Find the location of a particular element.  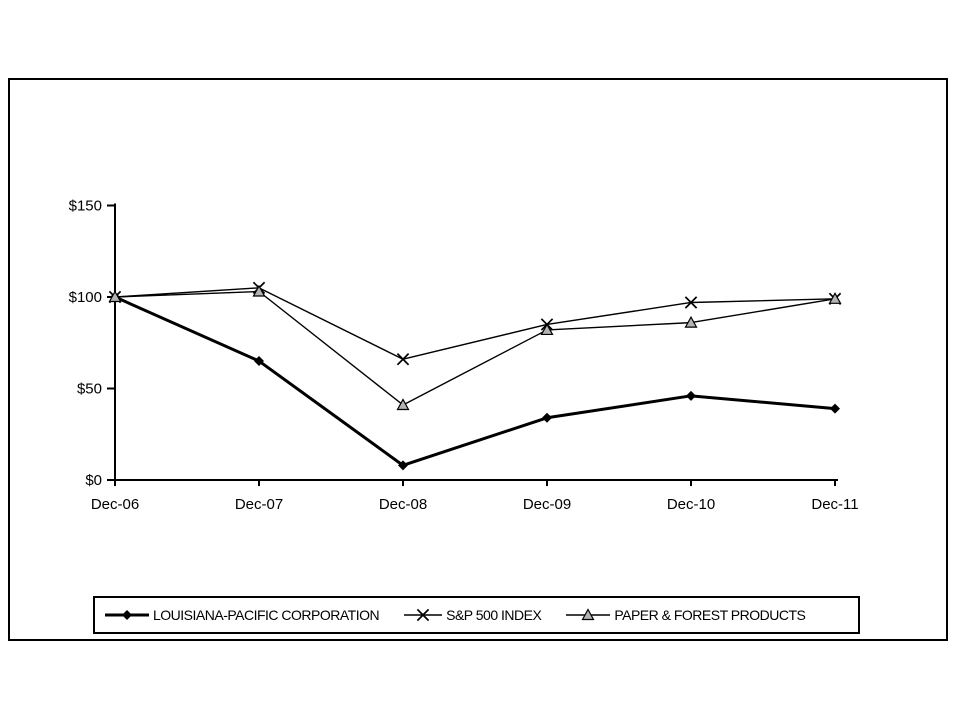

x-tick-label: Dec-06 is located at coordinates (115, 504).